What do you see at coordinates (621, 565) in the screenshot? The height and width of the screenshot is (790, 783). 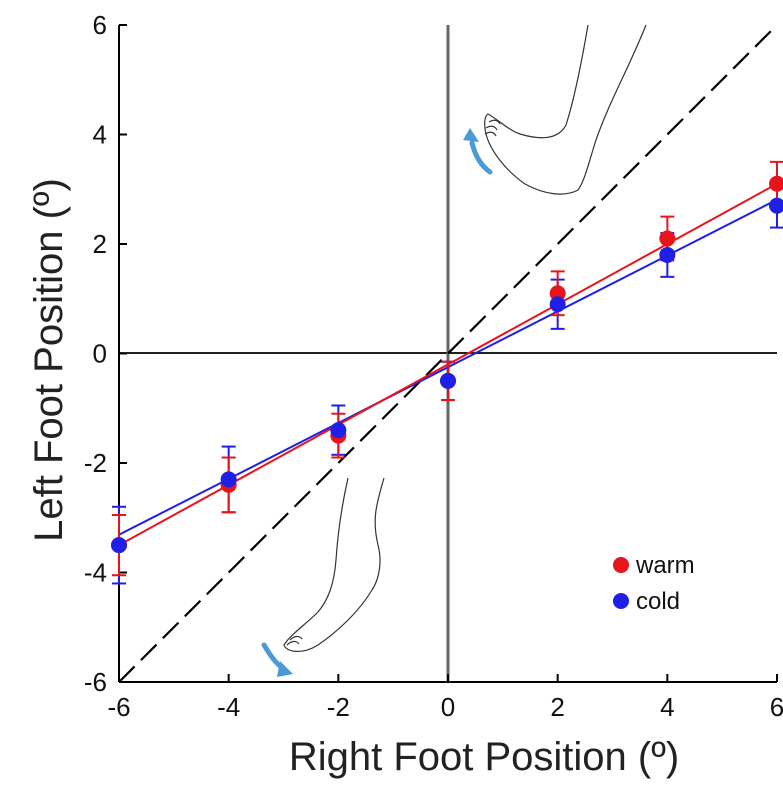 I see `legend-warm-marker` at bounding box center [621, 565].